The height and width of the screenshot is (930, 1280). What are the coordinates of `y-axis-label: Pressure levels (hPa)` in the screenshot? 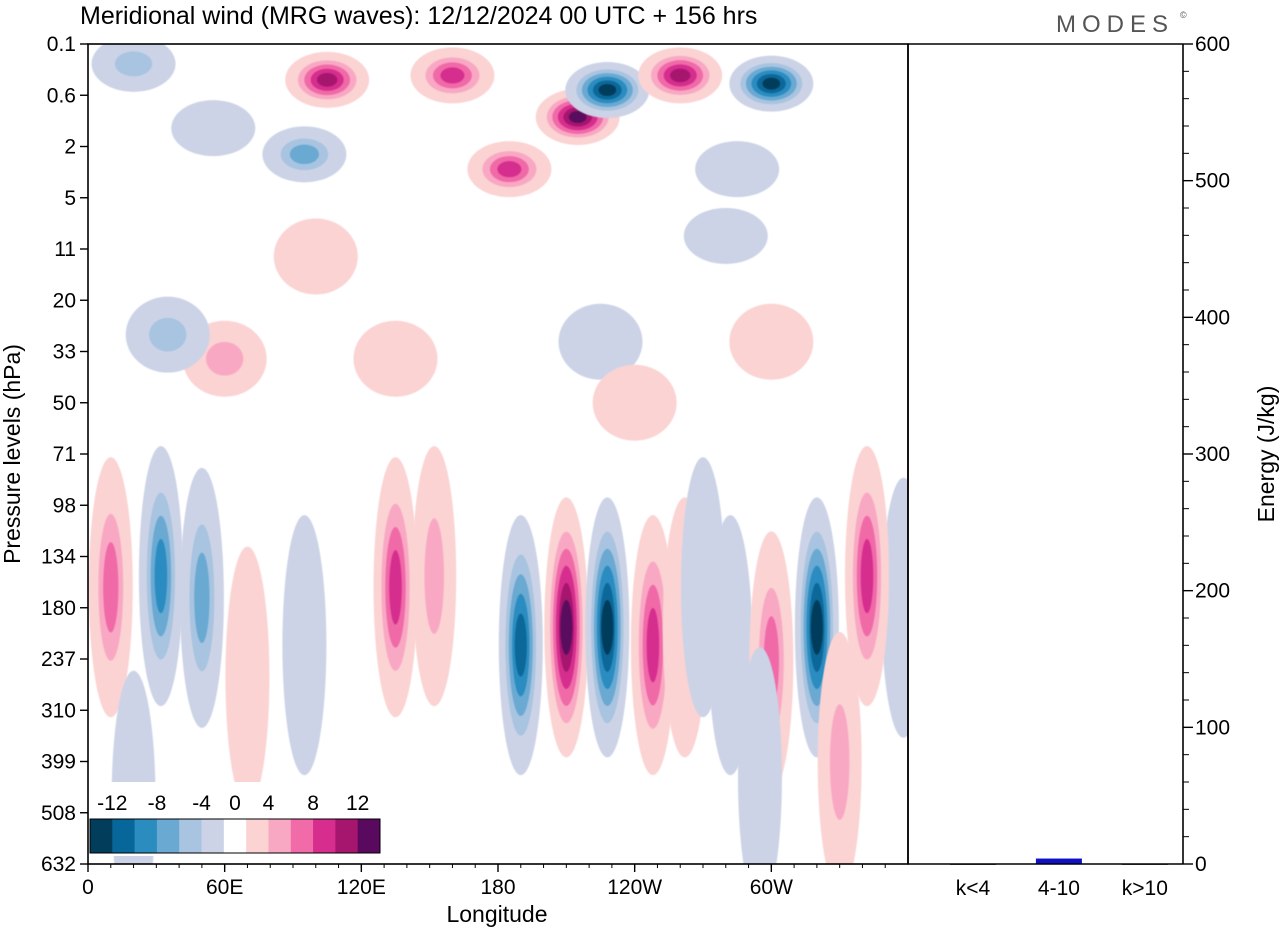 It's located at (12, 454).